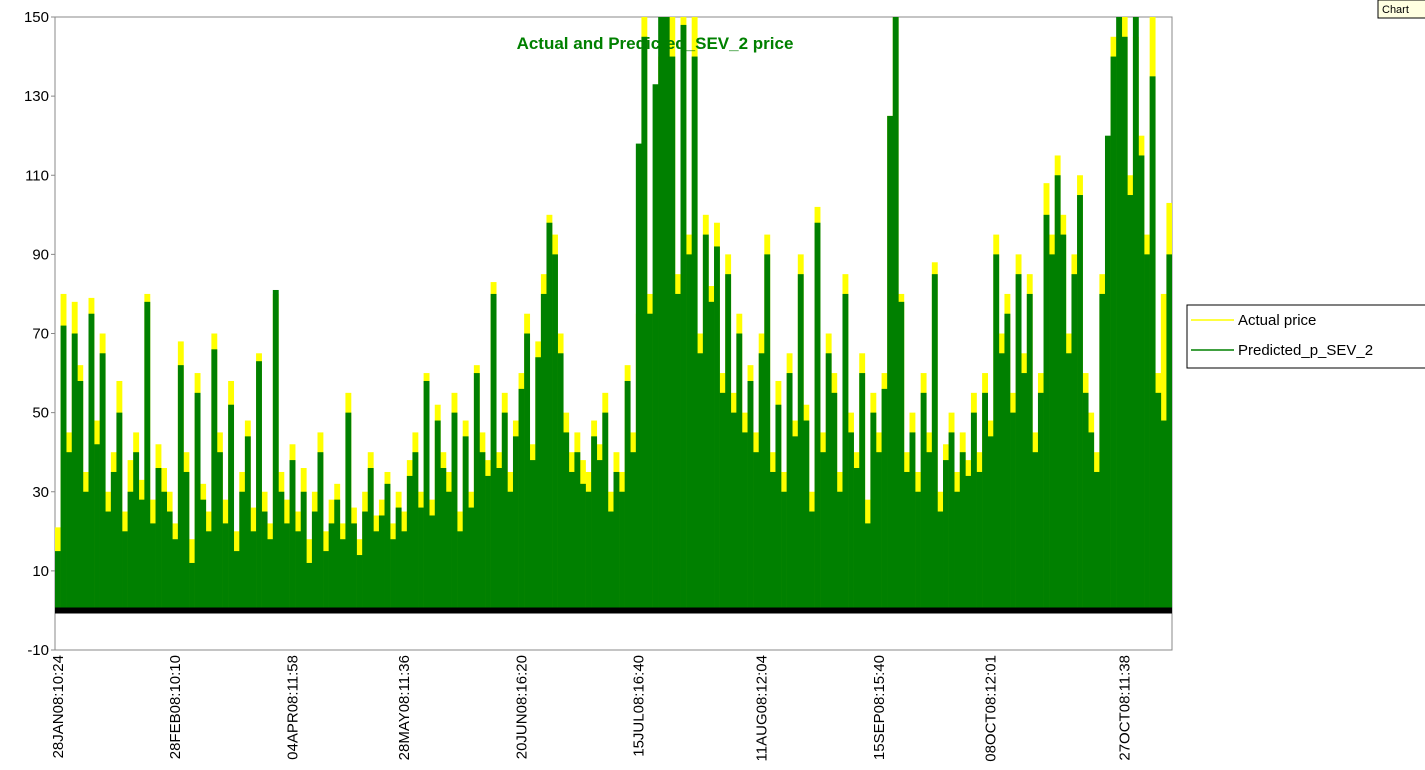 The width and height of the screenshot is (1425, 770). I want to click on legend-label: Predicted_p_SEV_2, so click(1305, 350).